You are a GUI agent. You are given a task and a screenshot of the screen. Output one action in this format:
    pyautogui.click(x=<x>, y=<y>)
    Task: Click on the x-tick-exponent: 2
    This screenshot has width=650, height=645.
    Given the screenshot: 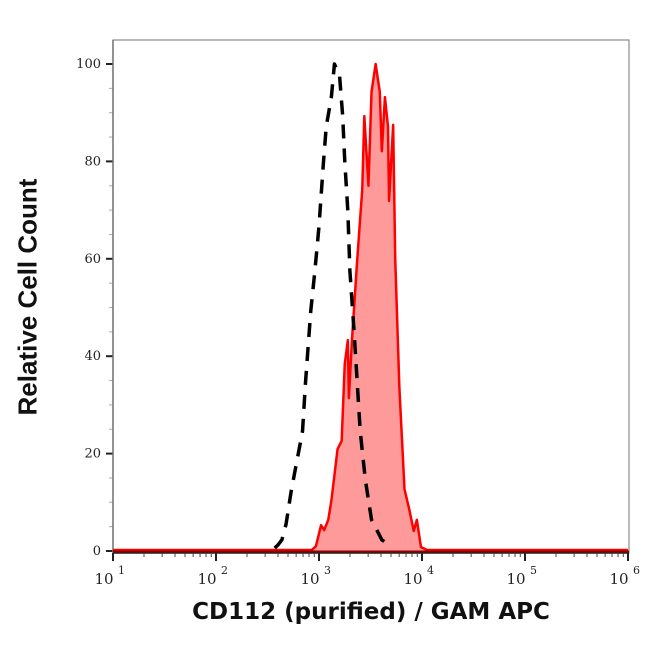 What is the action you would take?
    pyautogui.click(x=224, y=570)
    